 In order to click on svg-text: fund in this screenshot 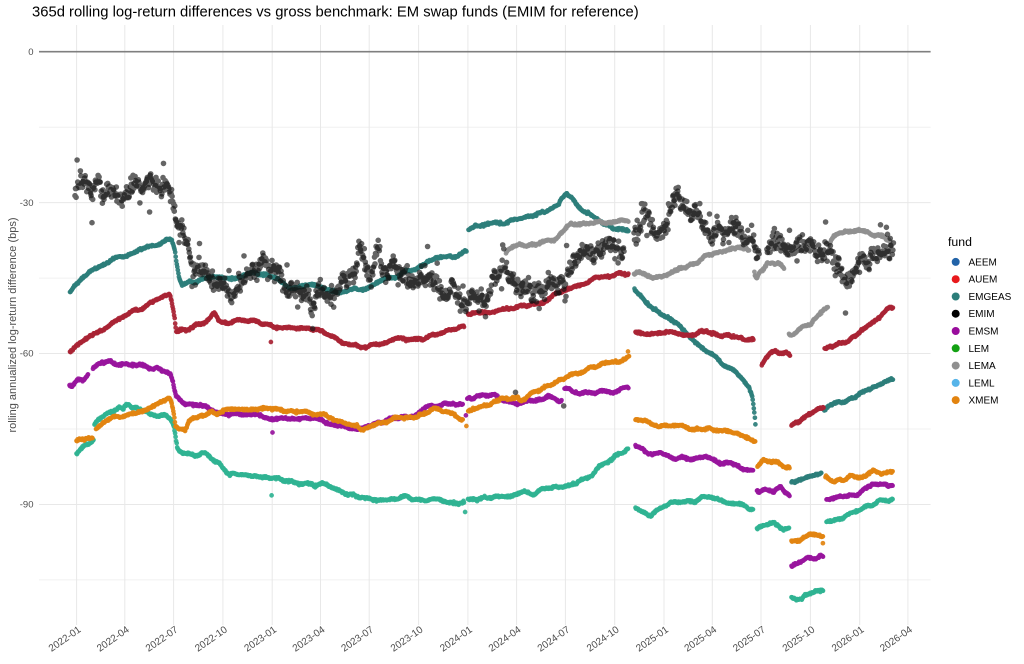, I will do `click(960, 242)`.